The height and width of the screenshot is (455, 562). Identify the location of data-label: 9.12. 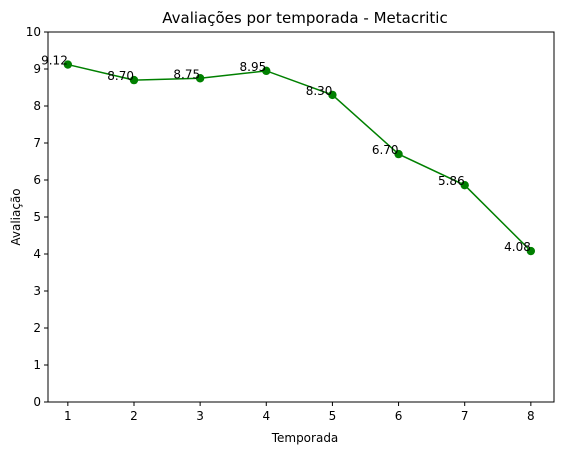
(54, 61).